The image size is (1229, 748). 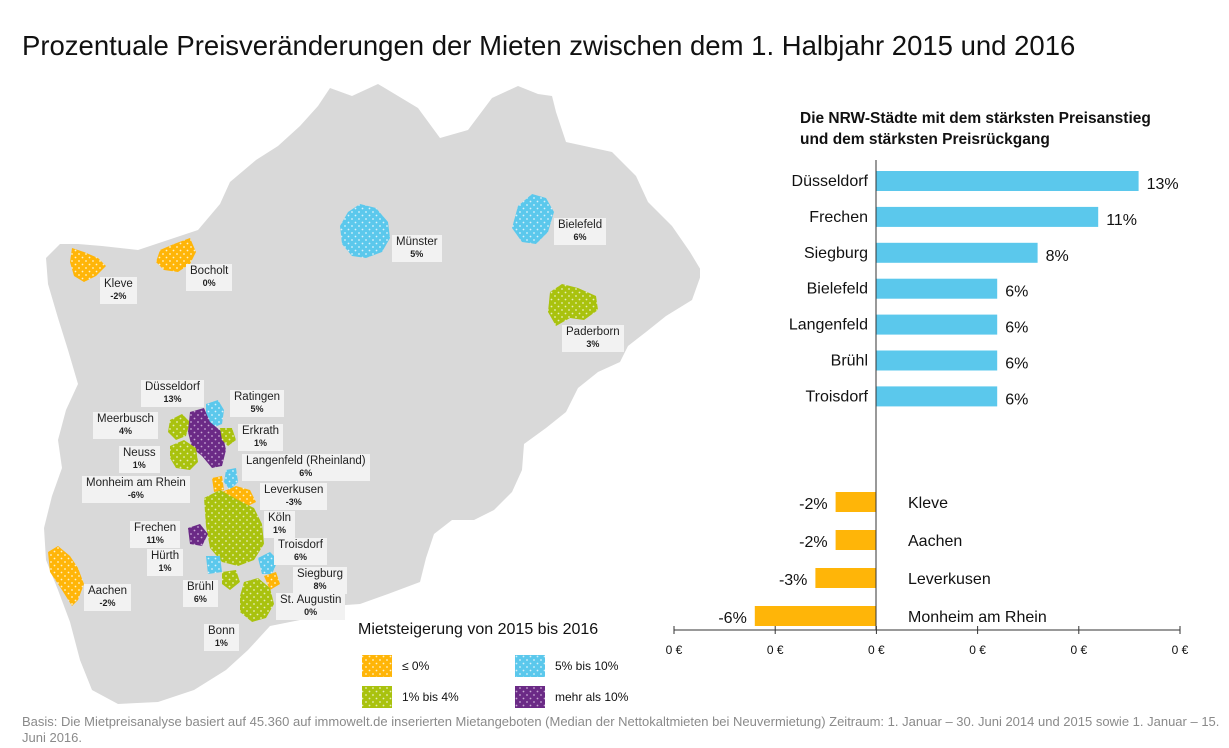 I want to click on map-label-troisdorf: Troisdorf 6%, so click(x=300, y=551).